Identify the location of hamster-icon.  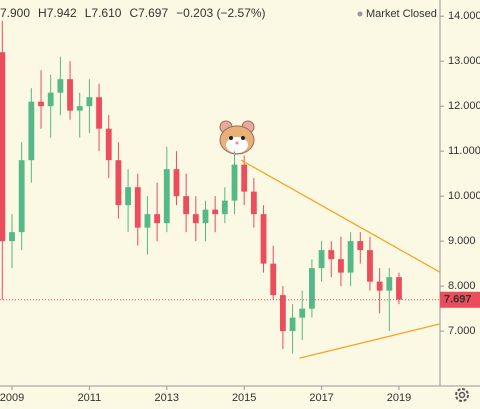
(237, 137).